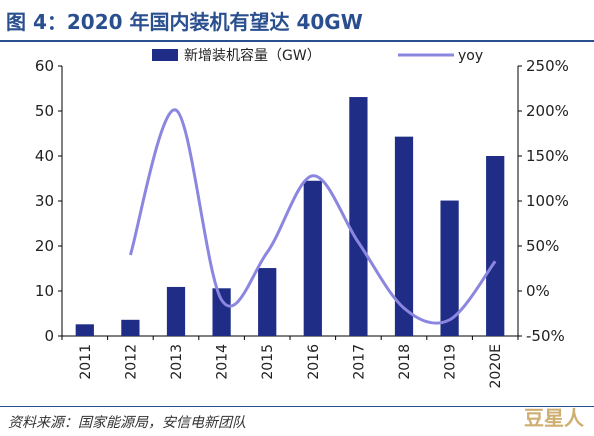 The image size is (594, 436). Describe the element at coordinates (547, 66) in the screenshot. I see `right-axis-tick-label: 250%` at that location.